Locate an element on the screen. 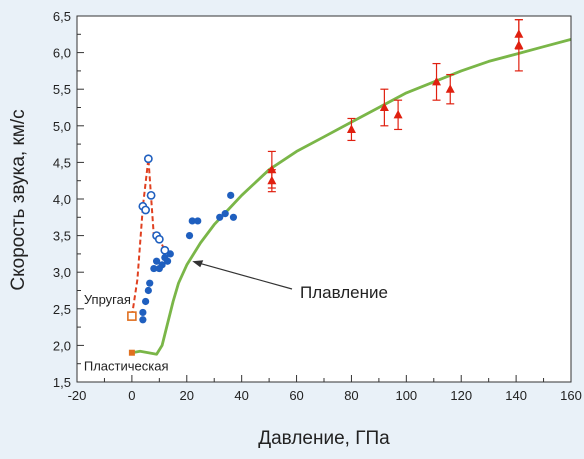 The image size is (584, 459). y-tick-label: 2,5 is located at coordinates (62, 309).